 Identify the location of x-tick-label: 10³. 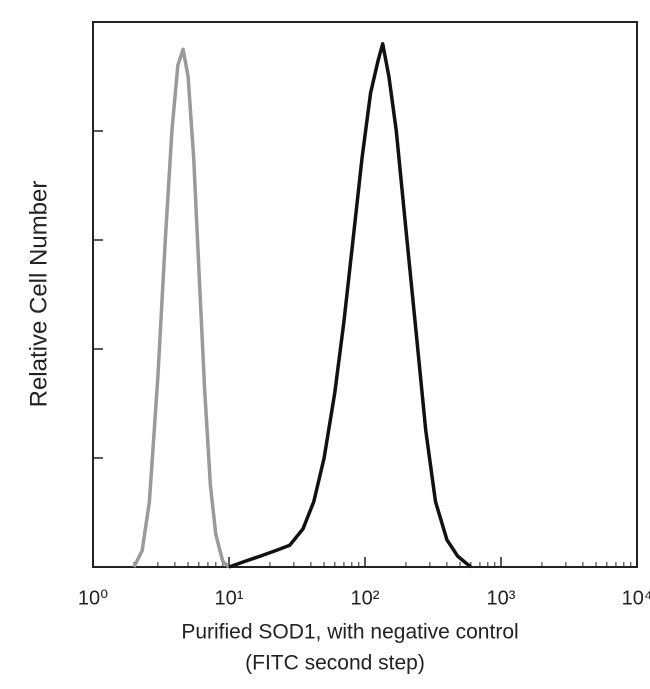
(501, 598).